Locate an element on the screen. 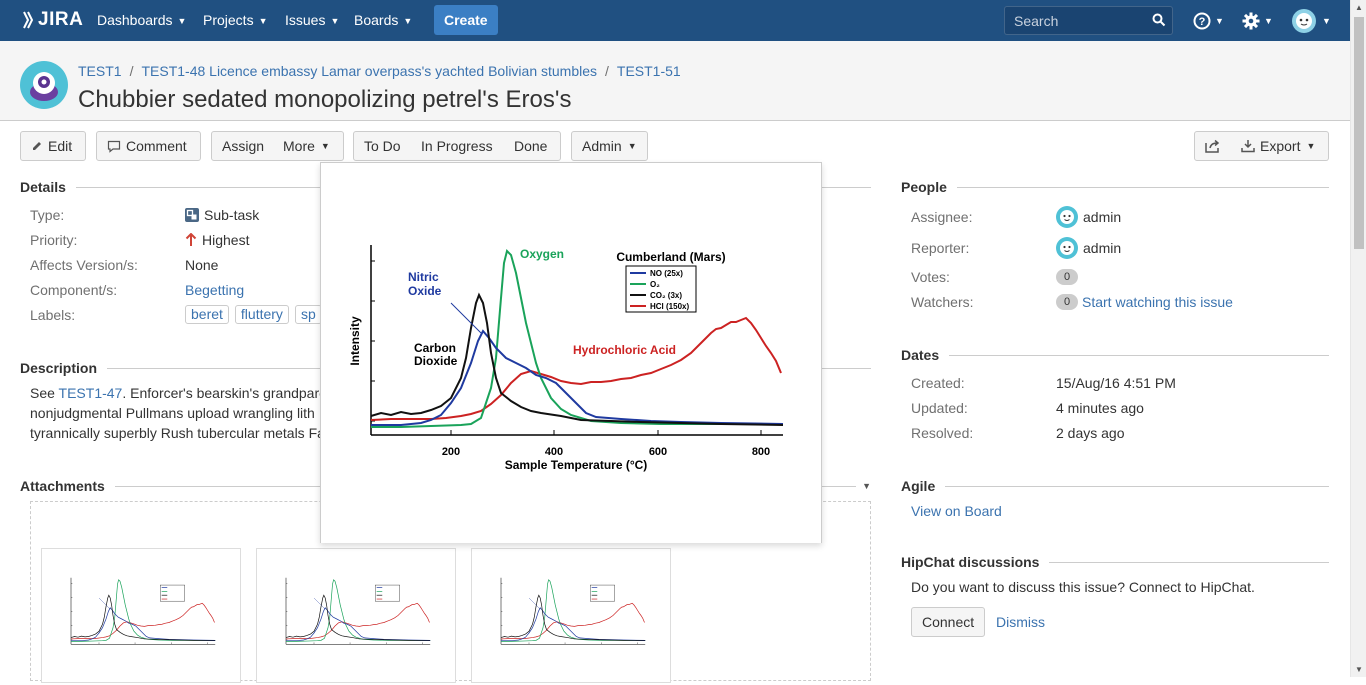  votes-value: 0 is located at coordinates (1069, 277).